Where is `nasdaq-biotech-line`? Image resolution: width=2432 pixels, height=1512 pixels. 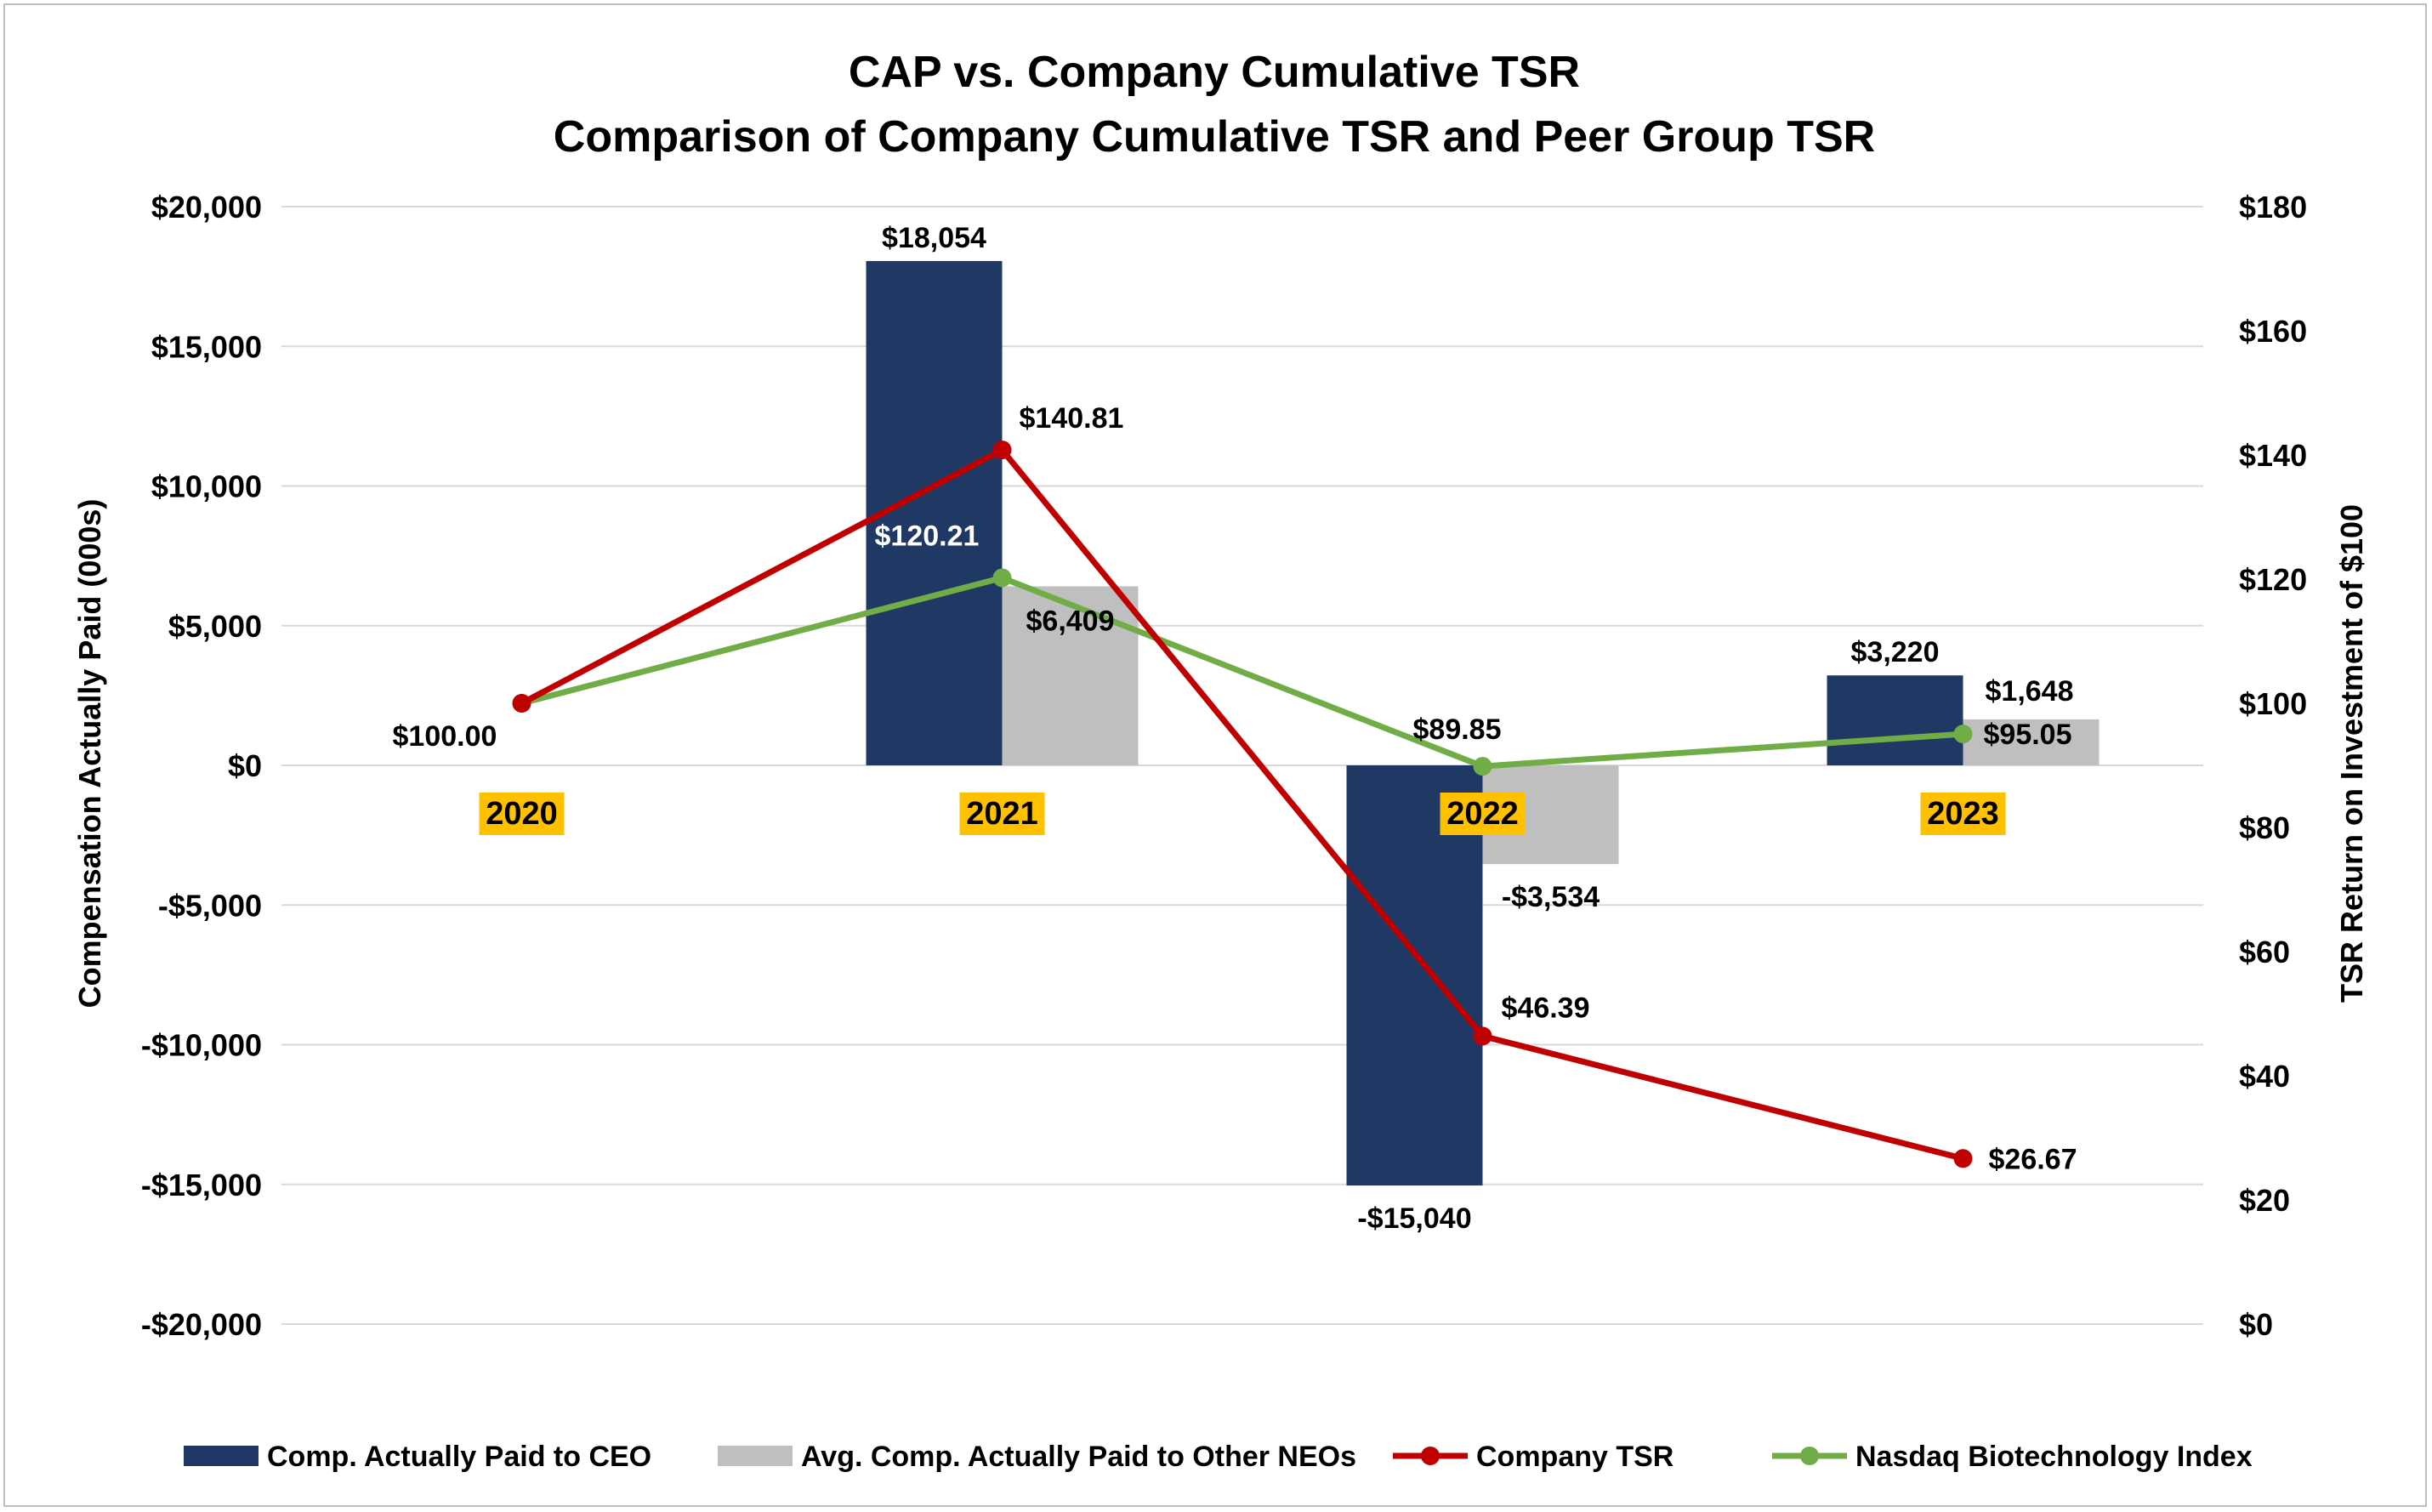
nasdaq-biotech-line is located at coordinates (1241, 672).